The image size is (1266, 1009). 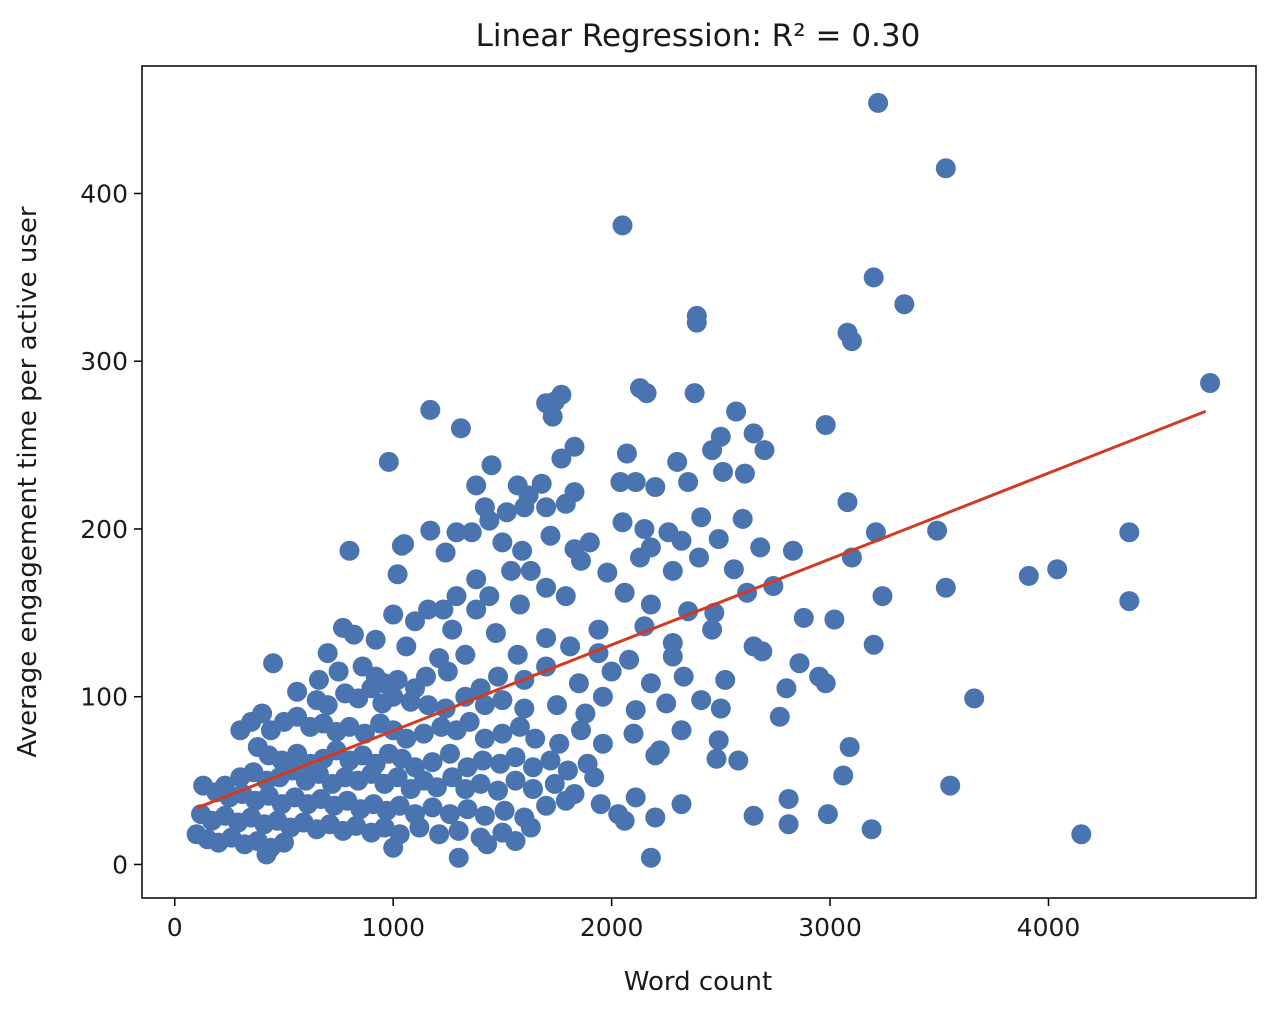 I want to click on x-tick-label: 1000, so click(x=393, y=927).